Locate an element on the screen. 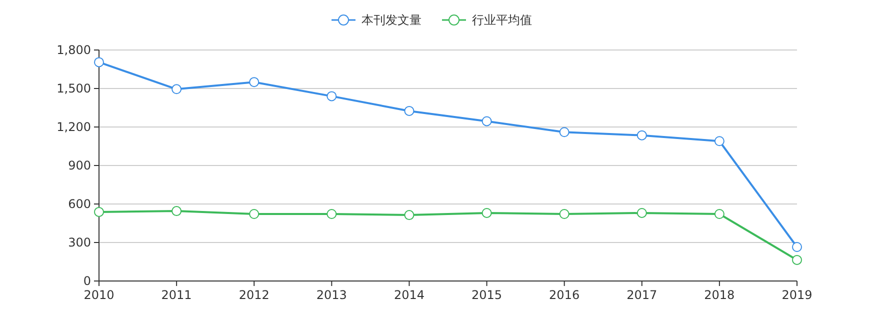  x-tick-label: 2019 is located at coordinates (797, 295).